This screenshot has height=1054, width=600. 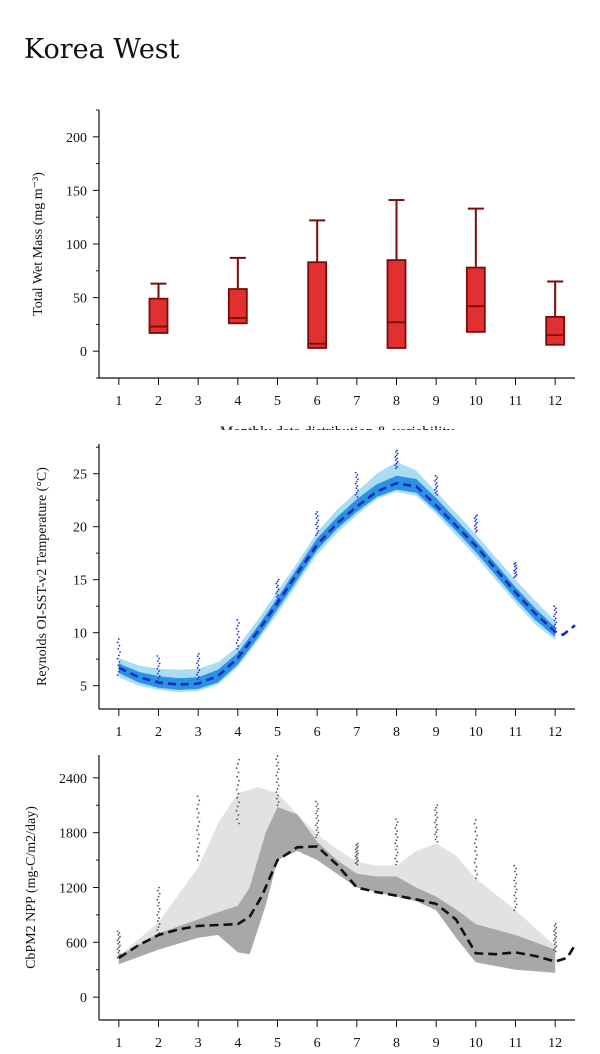 What do you see at coordinates (80, 475) in the screenshot?
I see `y-tick-label: 25` at bounding box center [80, 475].